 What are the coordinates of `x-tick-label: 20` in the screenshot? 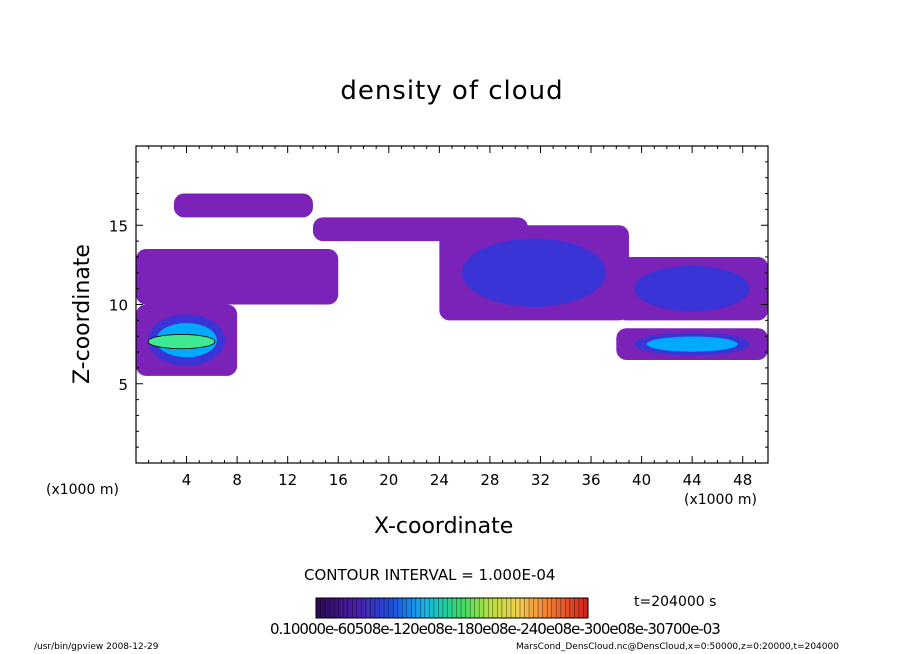 It's located at (388, 480).